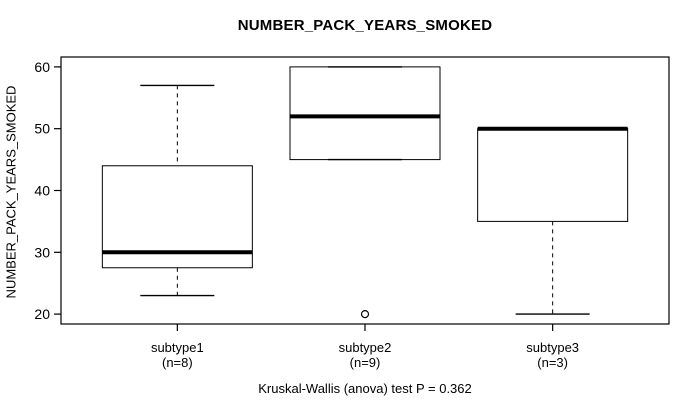  Describe the element at coordinates (42, 129) in the screenshot. I see `y-tick-label: 50` at that location.